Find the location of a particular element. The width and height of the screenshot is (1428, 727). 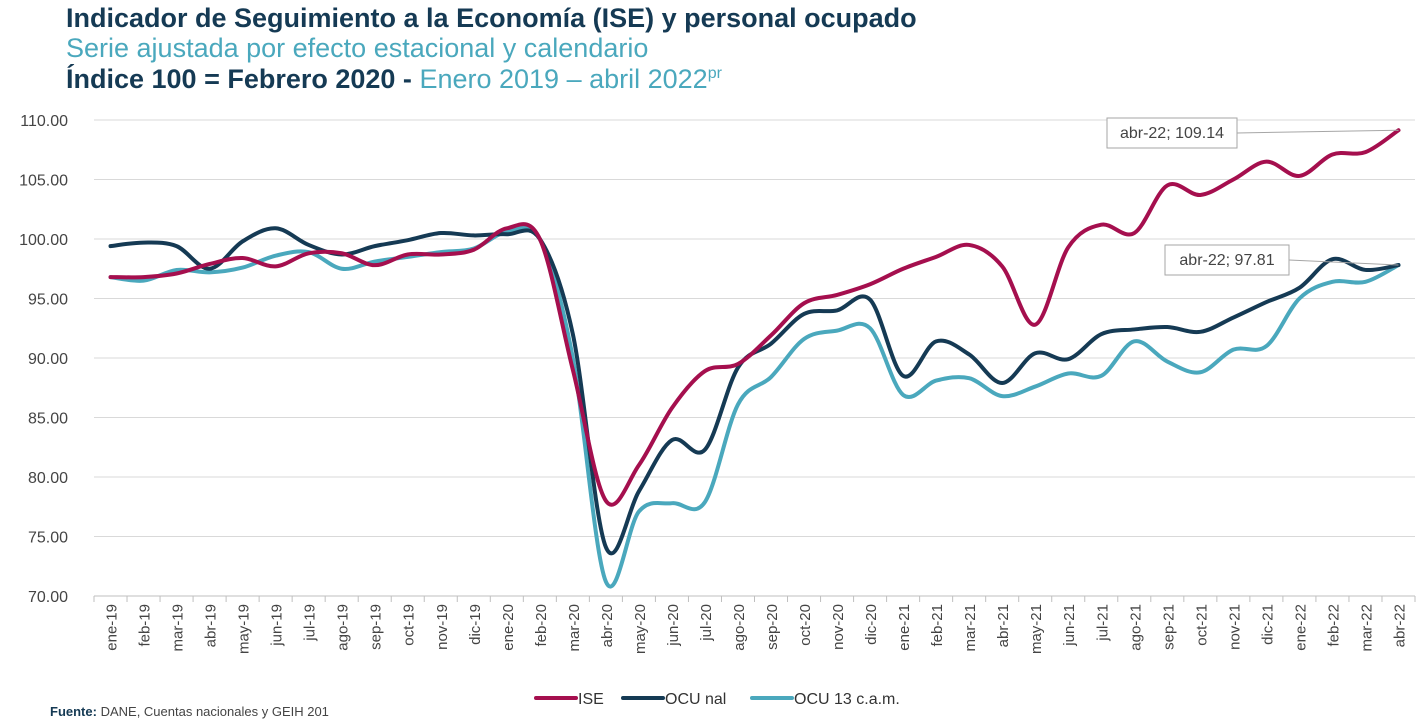

x-tick-label: may-21 is located at coordinates (1036, 629).